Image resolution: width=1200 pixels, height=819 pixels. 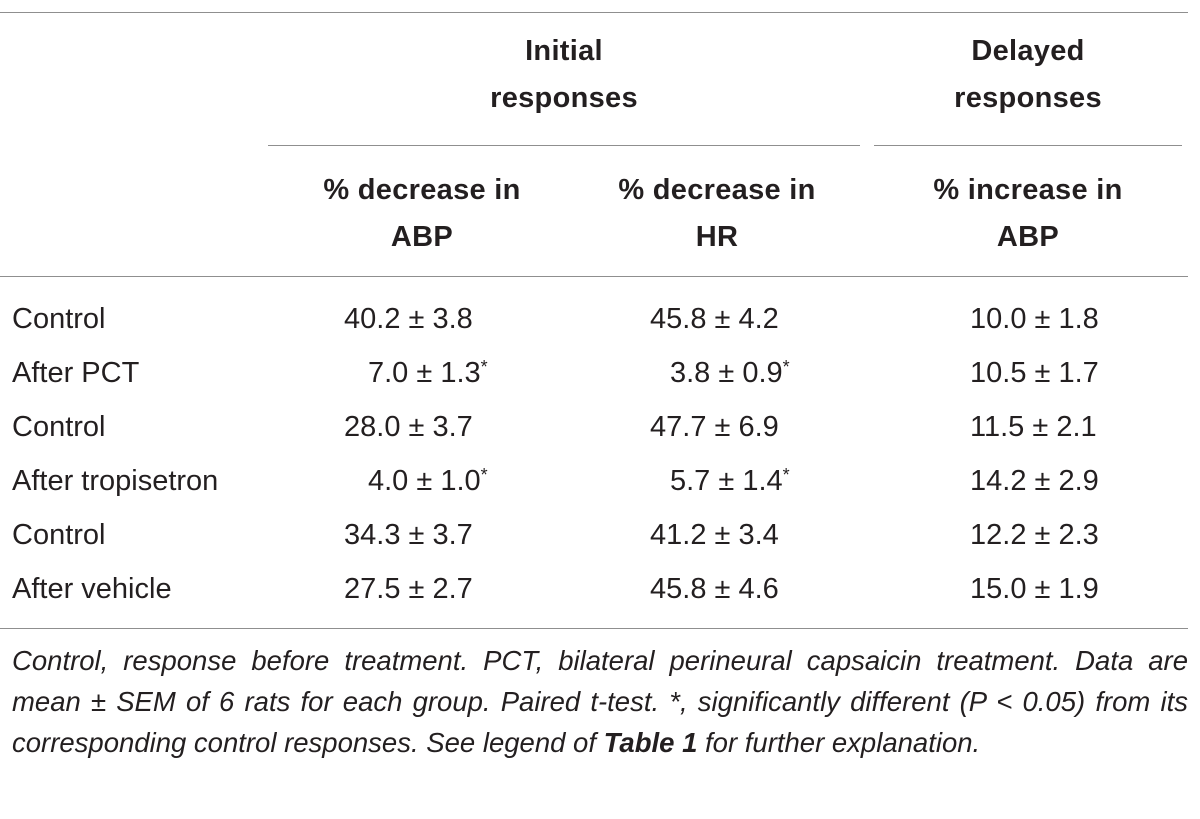 I want to click on abp-decrease-text: 4.0 ± 1.0, so click(x=424, y=481).